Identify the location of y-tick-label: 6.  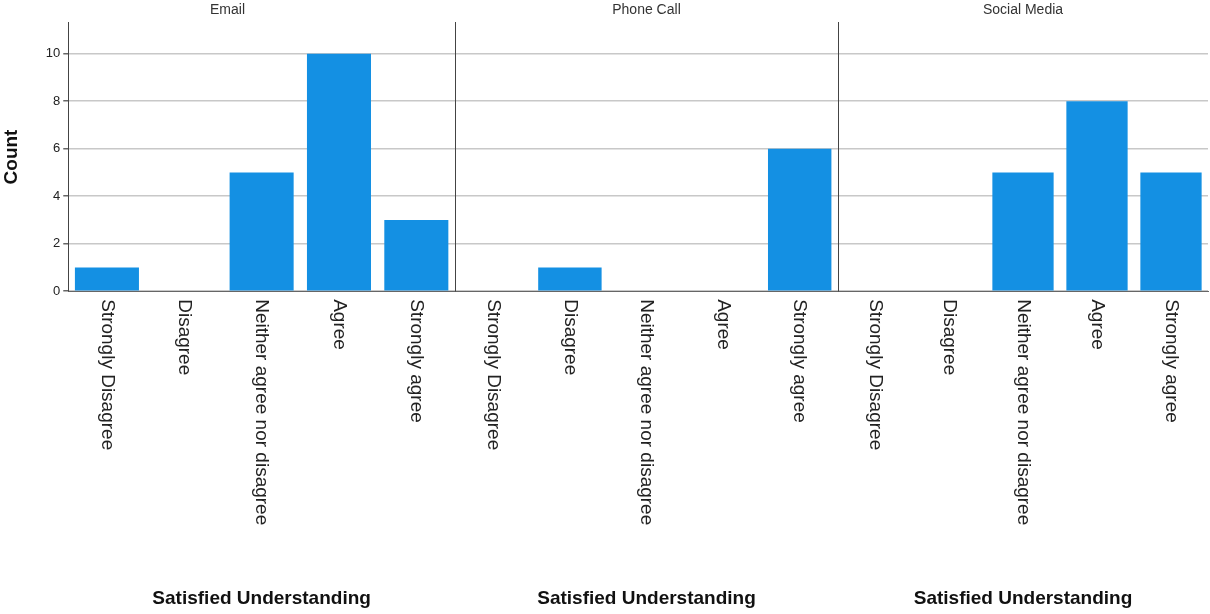
(57, 148).